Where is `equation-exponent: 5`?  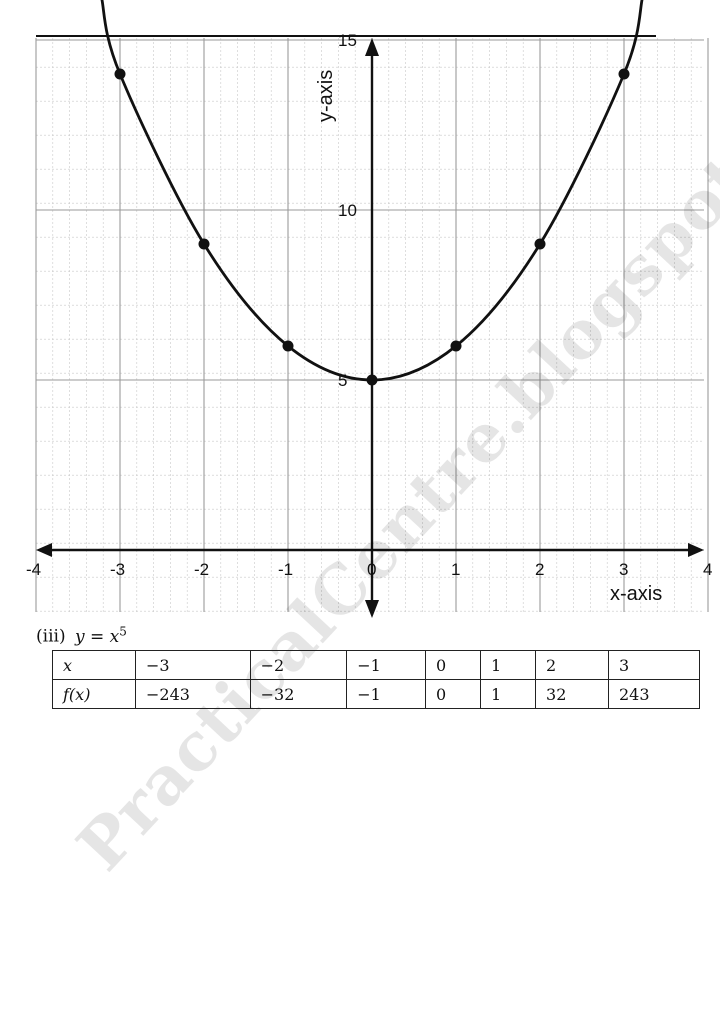
equation-exponent: 5 is located at coordinates (123, 631).